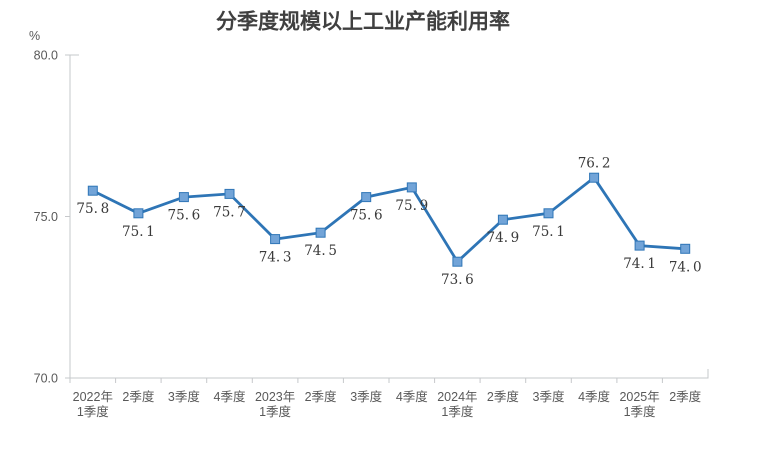  What do you see at coordinates (411, 206) in the screenshot?
I see `data-label: 75. 9` at bounding box center [411, 206].